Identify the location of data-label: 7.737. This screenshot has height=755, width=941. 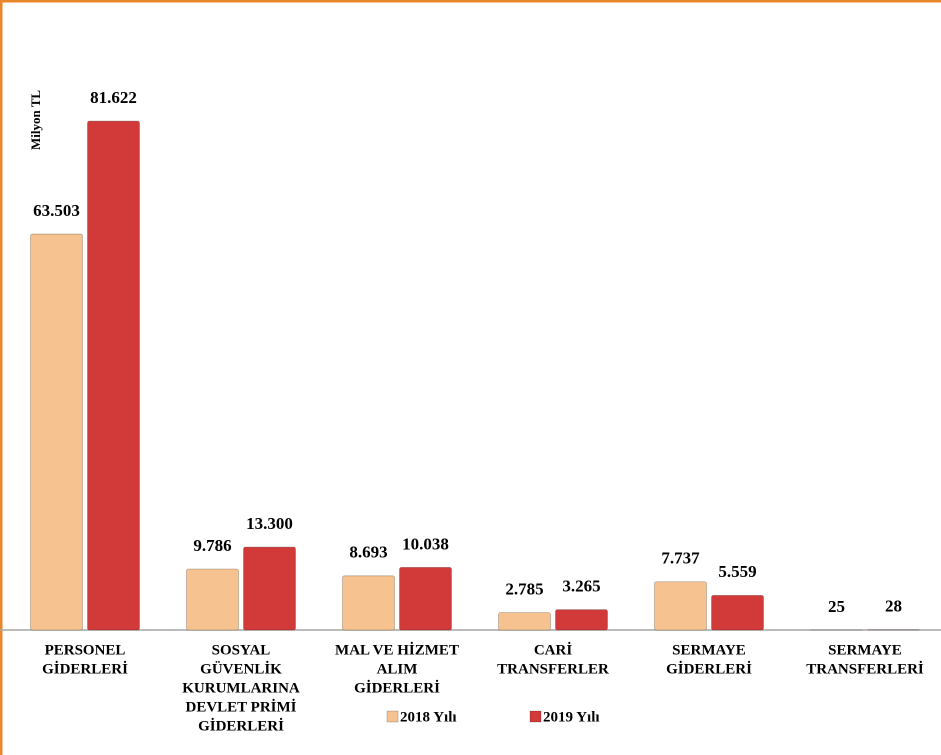
(680, 558).